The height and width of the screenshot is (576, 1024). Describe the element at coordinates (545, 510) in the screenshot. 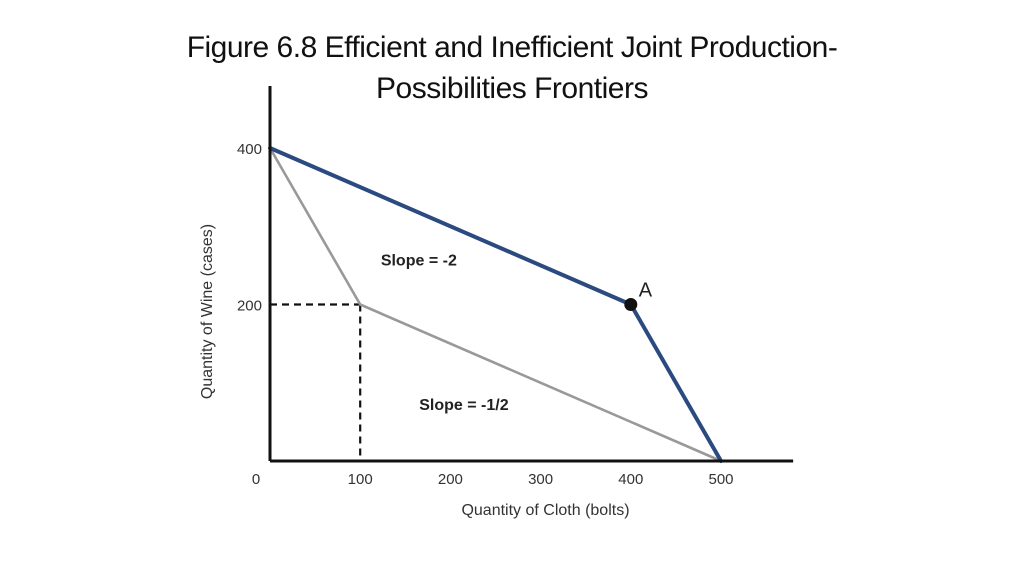

I see `x-axis-label: Quantity of Cloth (bolts)` at that location.